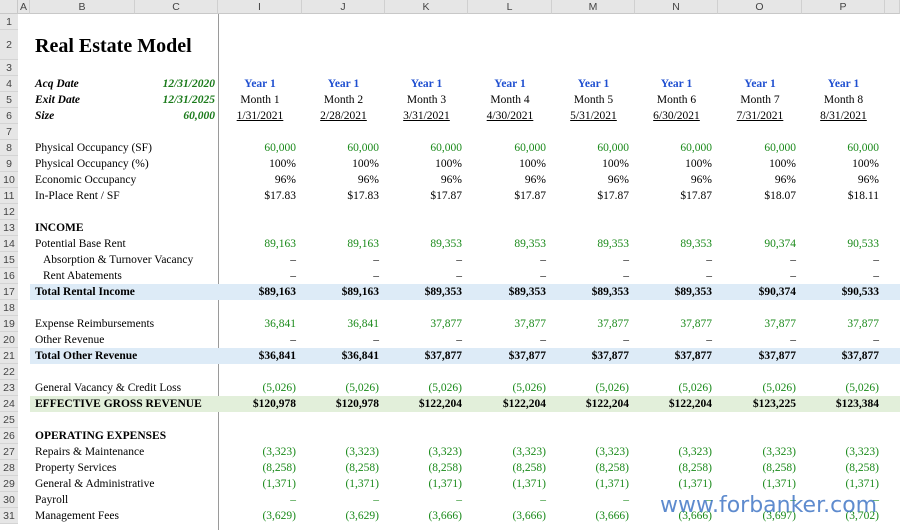 This screenshot has height=530, width=900. What do you see at coordinates (779, 516) in the screenshot?
I see `cell: (3,697)` at bounding box center [779, 516].